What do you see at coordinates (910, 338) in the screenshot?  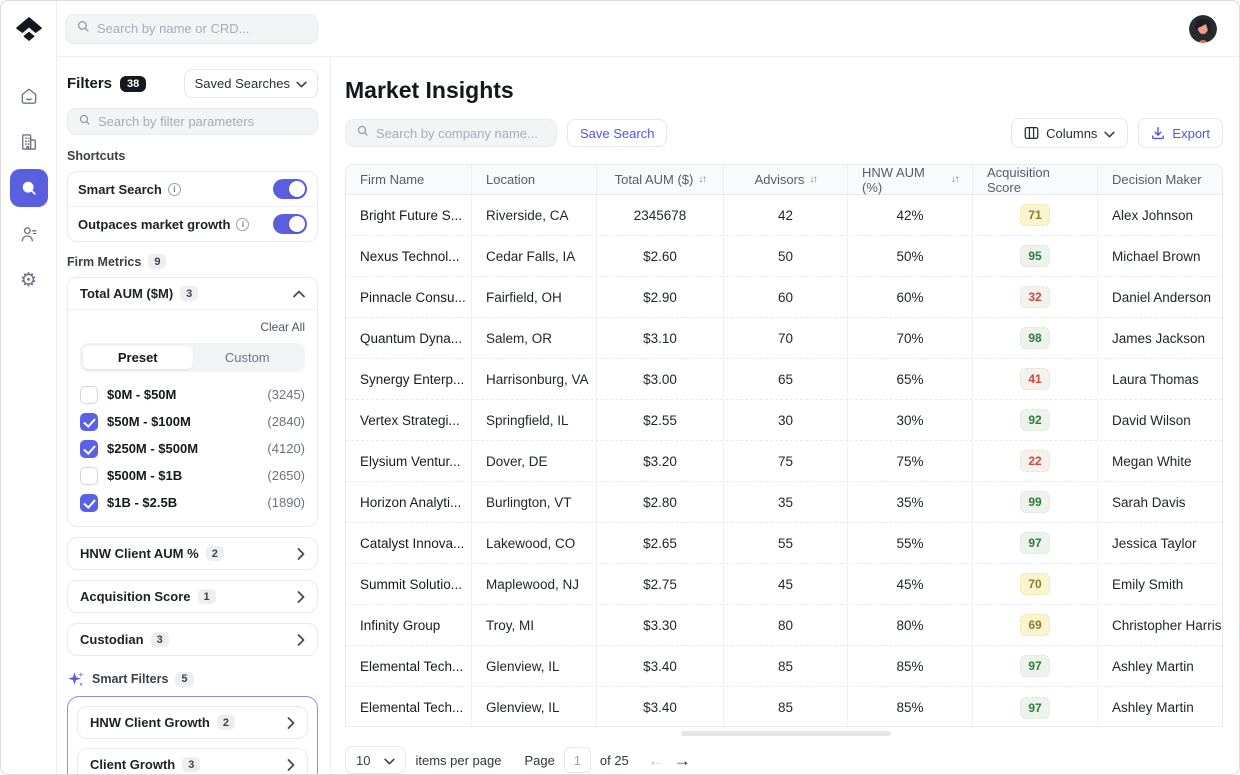 I see `cell-hnw-aum: 70%` at bounding box center [910, 338].